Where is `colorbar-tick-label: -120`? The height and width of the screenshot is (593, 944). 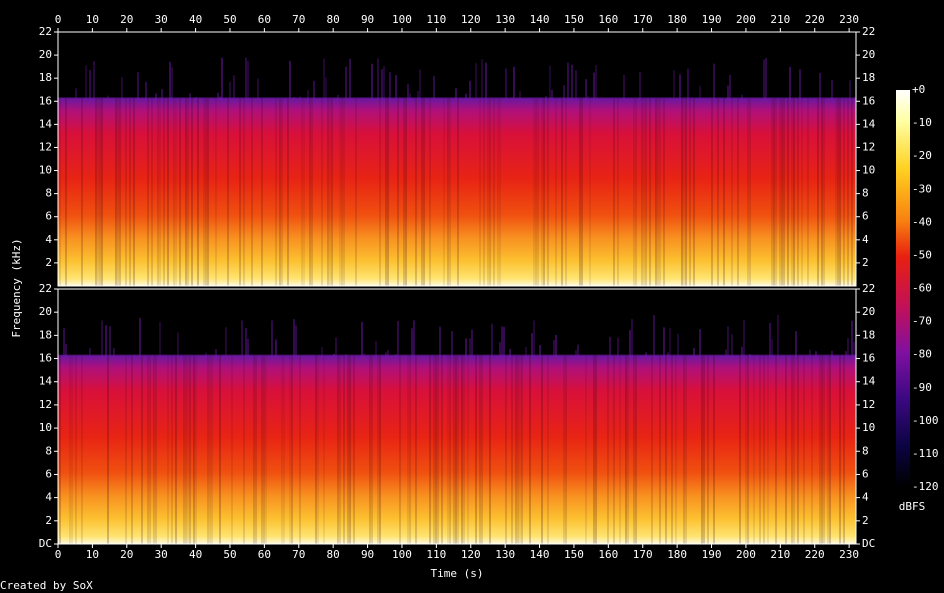 colorbar-tick-label: -120 is located at coordinates (925, 486).